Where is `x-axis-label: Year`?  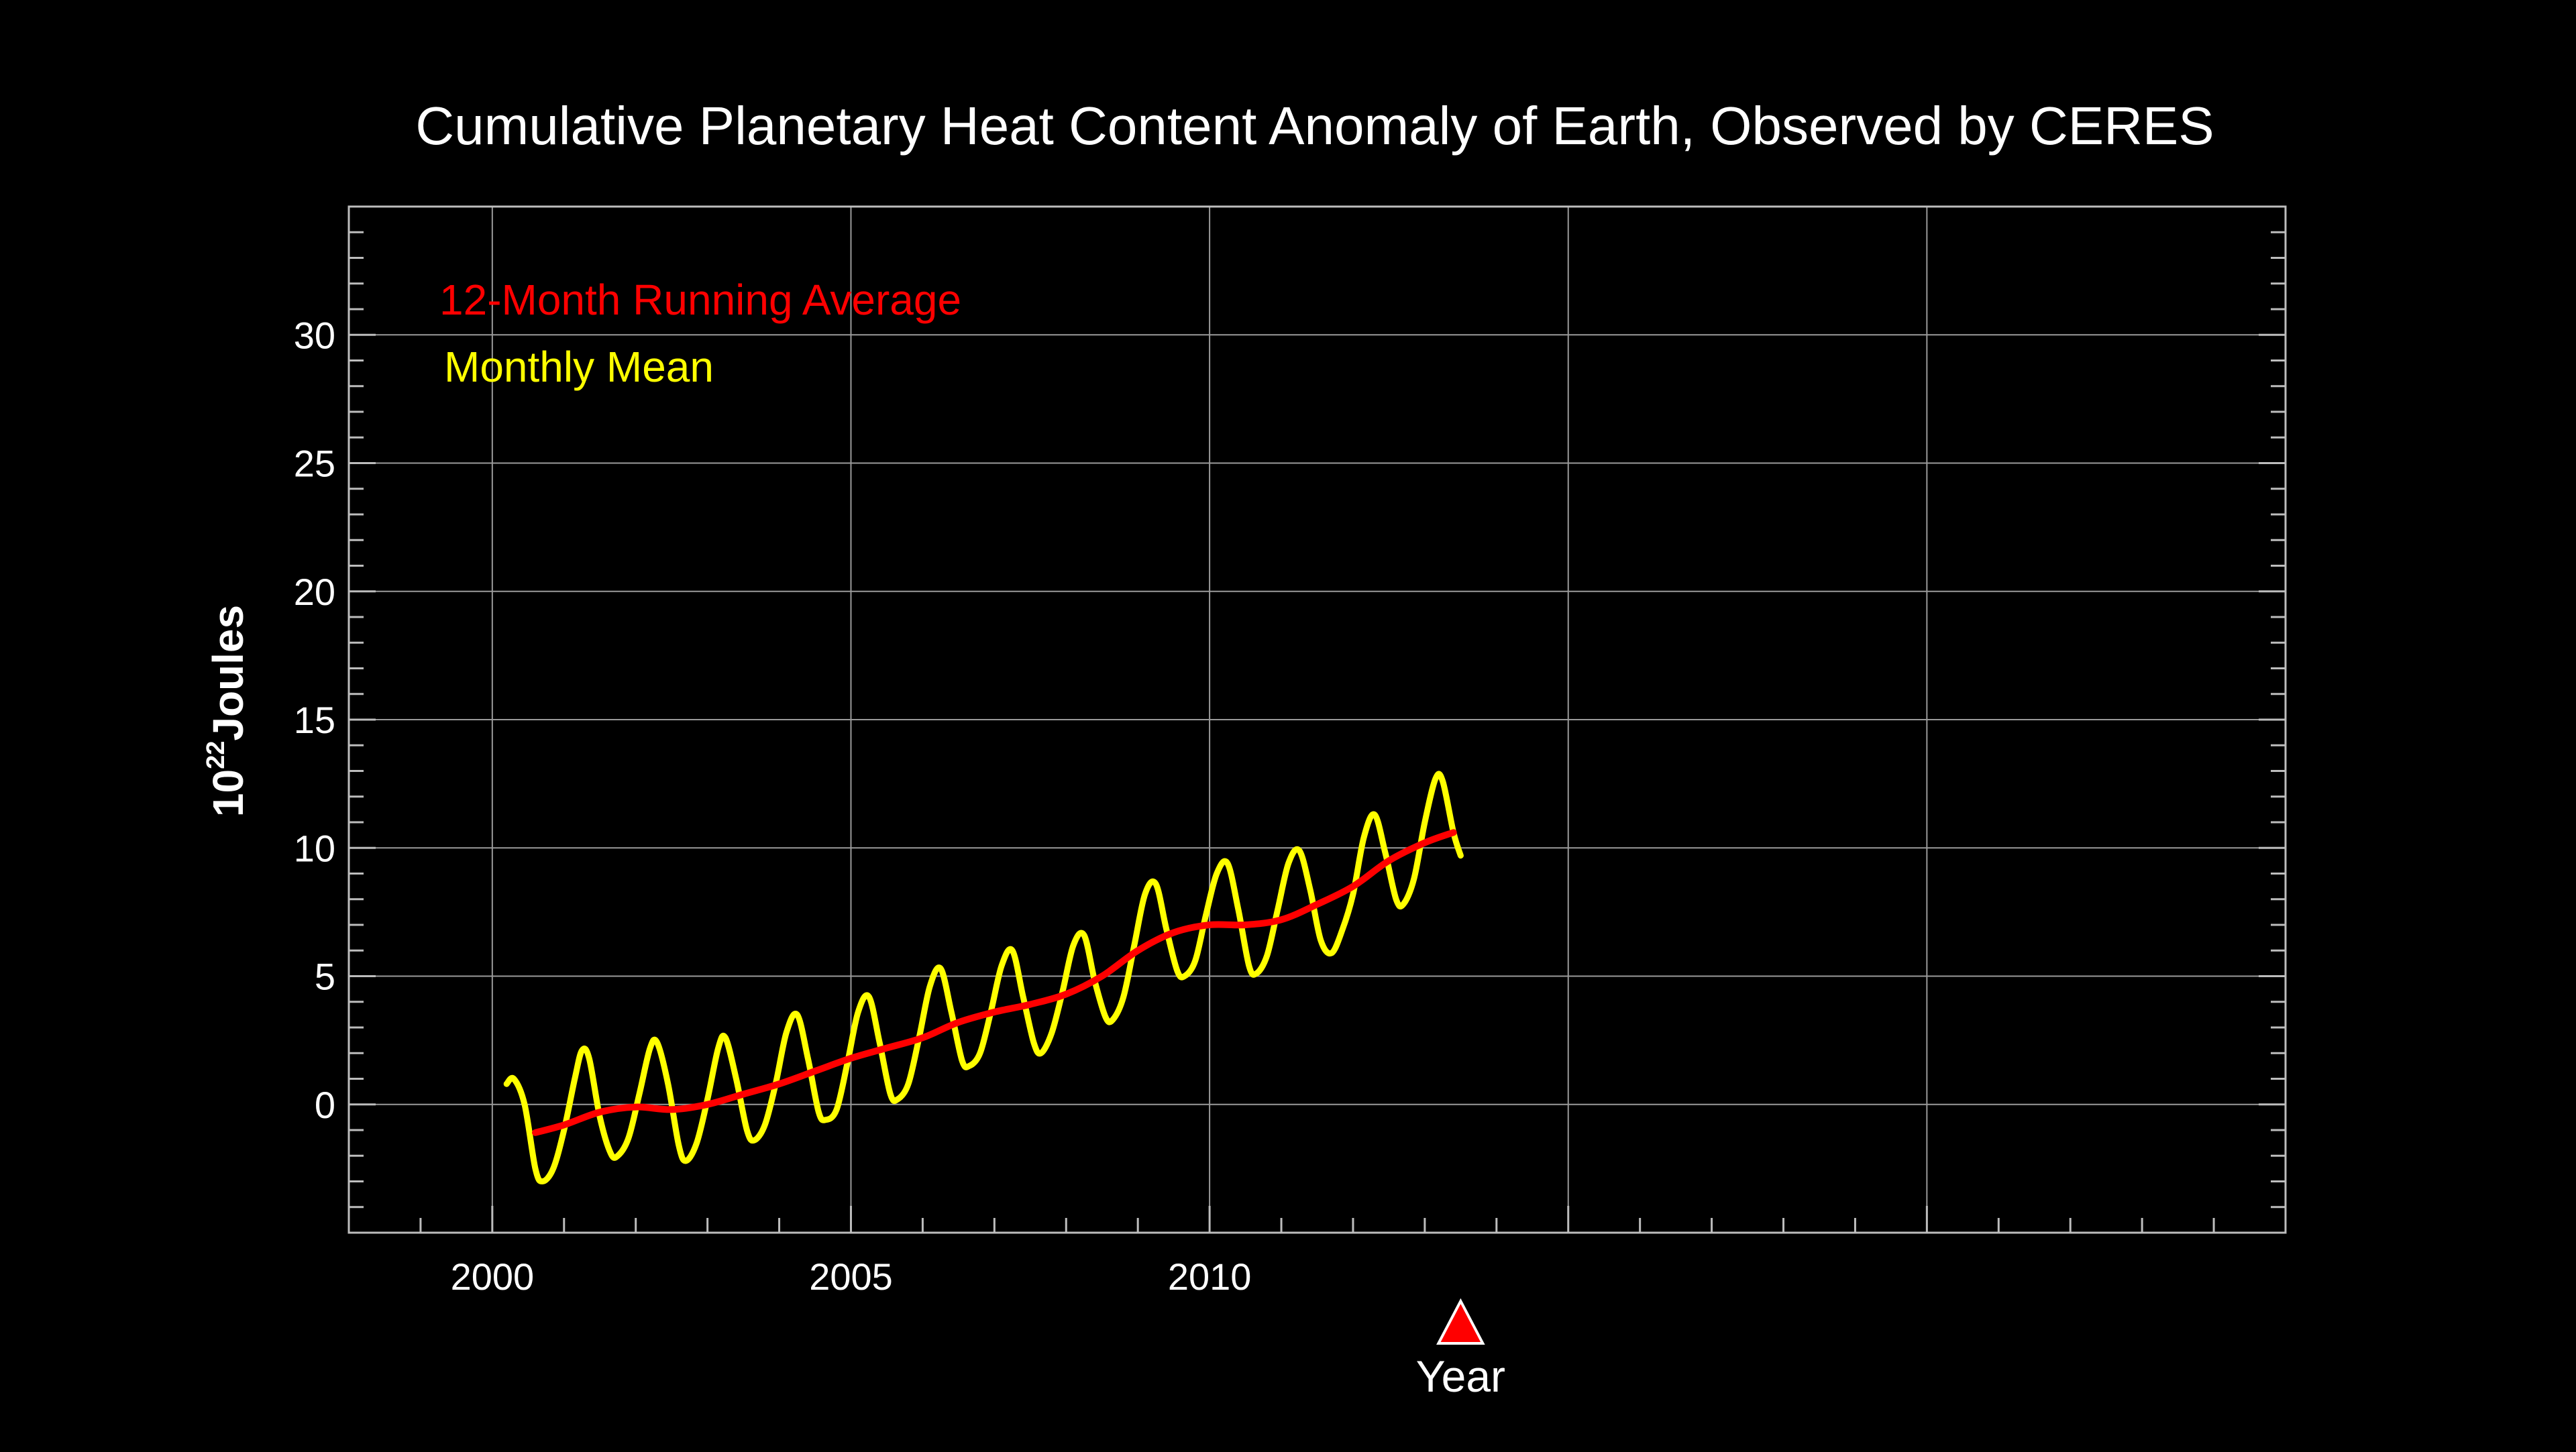 x-axis-label: Year is located at coordinates (1460, 1376).